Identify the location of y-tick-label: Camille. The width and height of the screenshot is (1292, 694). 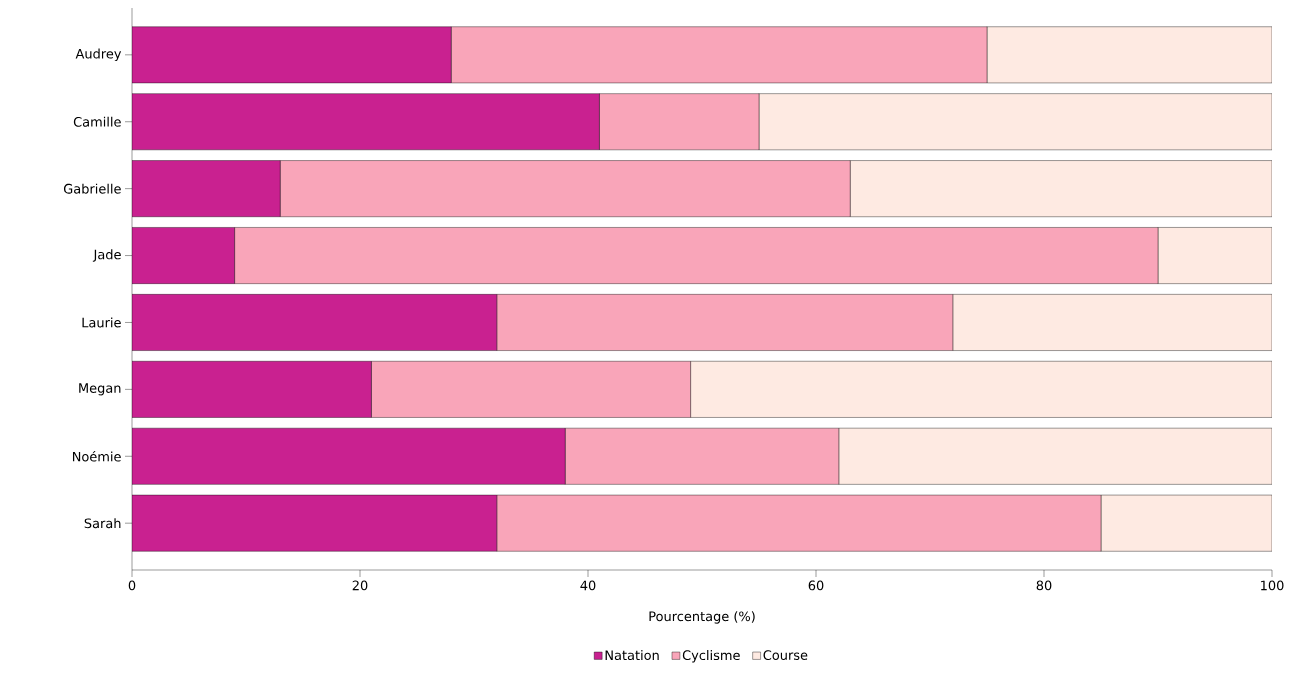
(97, 121).